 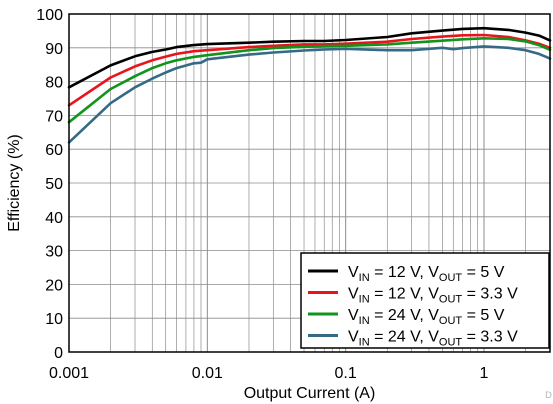 What do you see at coordinates (54, 285) in the screenshot?
I see `y-tick-label: 20` at bounding box center [54, 285].